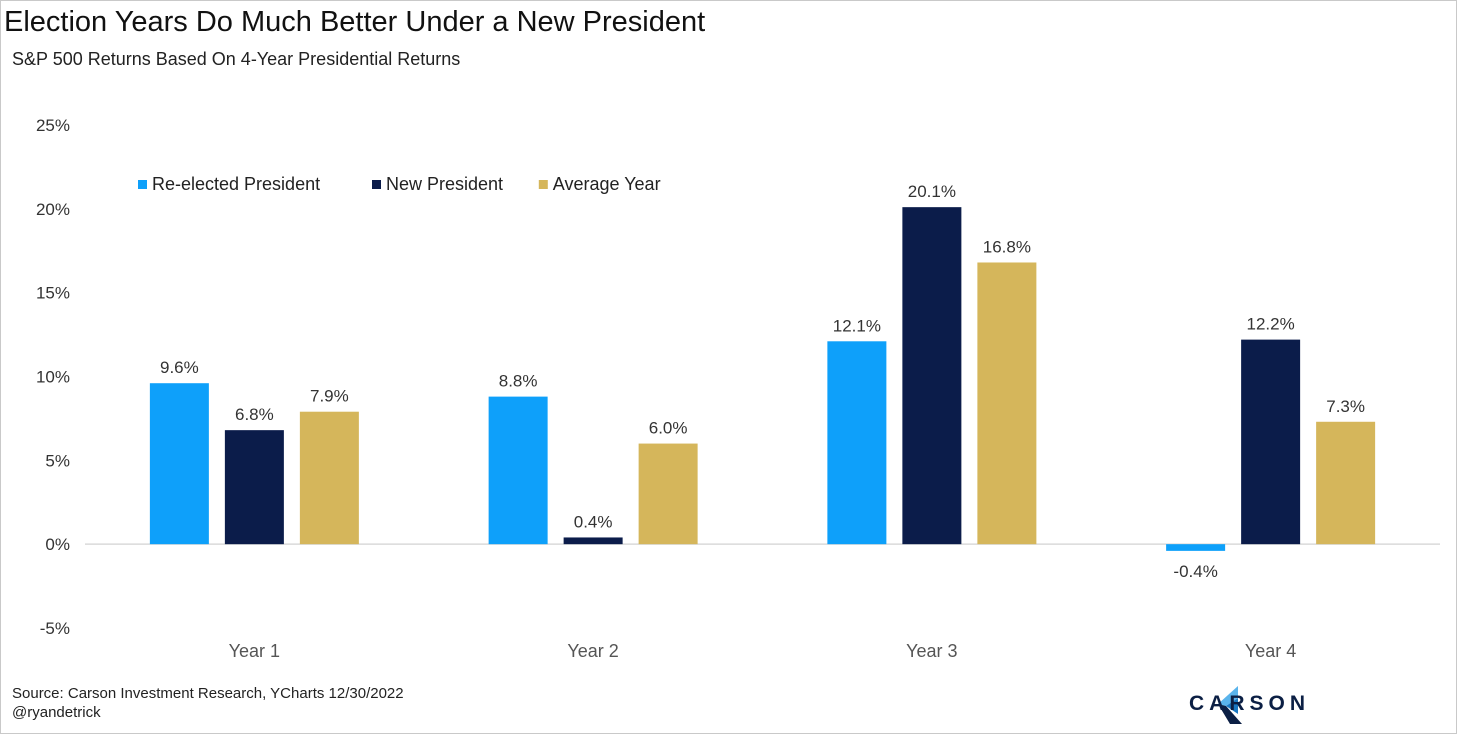 The width and height of the screenshot is (1457, 734). Describe the element at coordinates (53, 209) in the screenshot. I see `y-tick-label: 20%` at that location.